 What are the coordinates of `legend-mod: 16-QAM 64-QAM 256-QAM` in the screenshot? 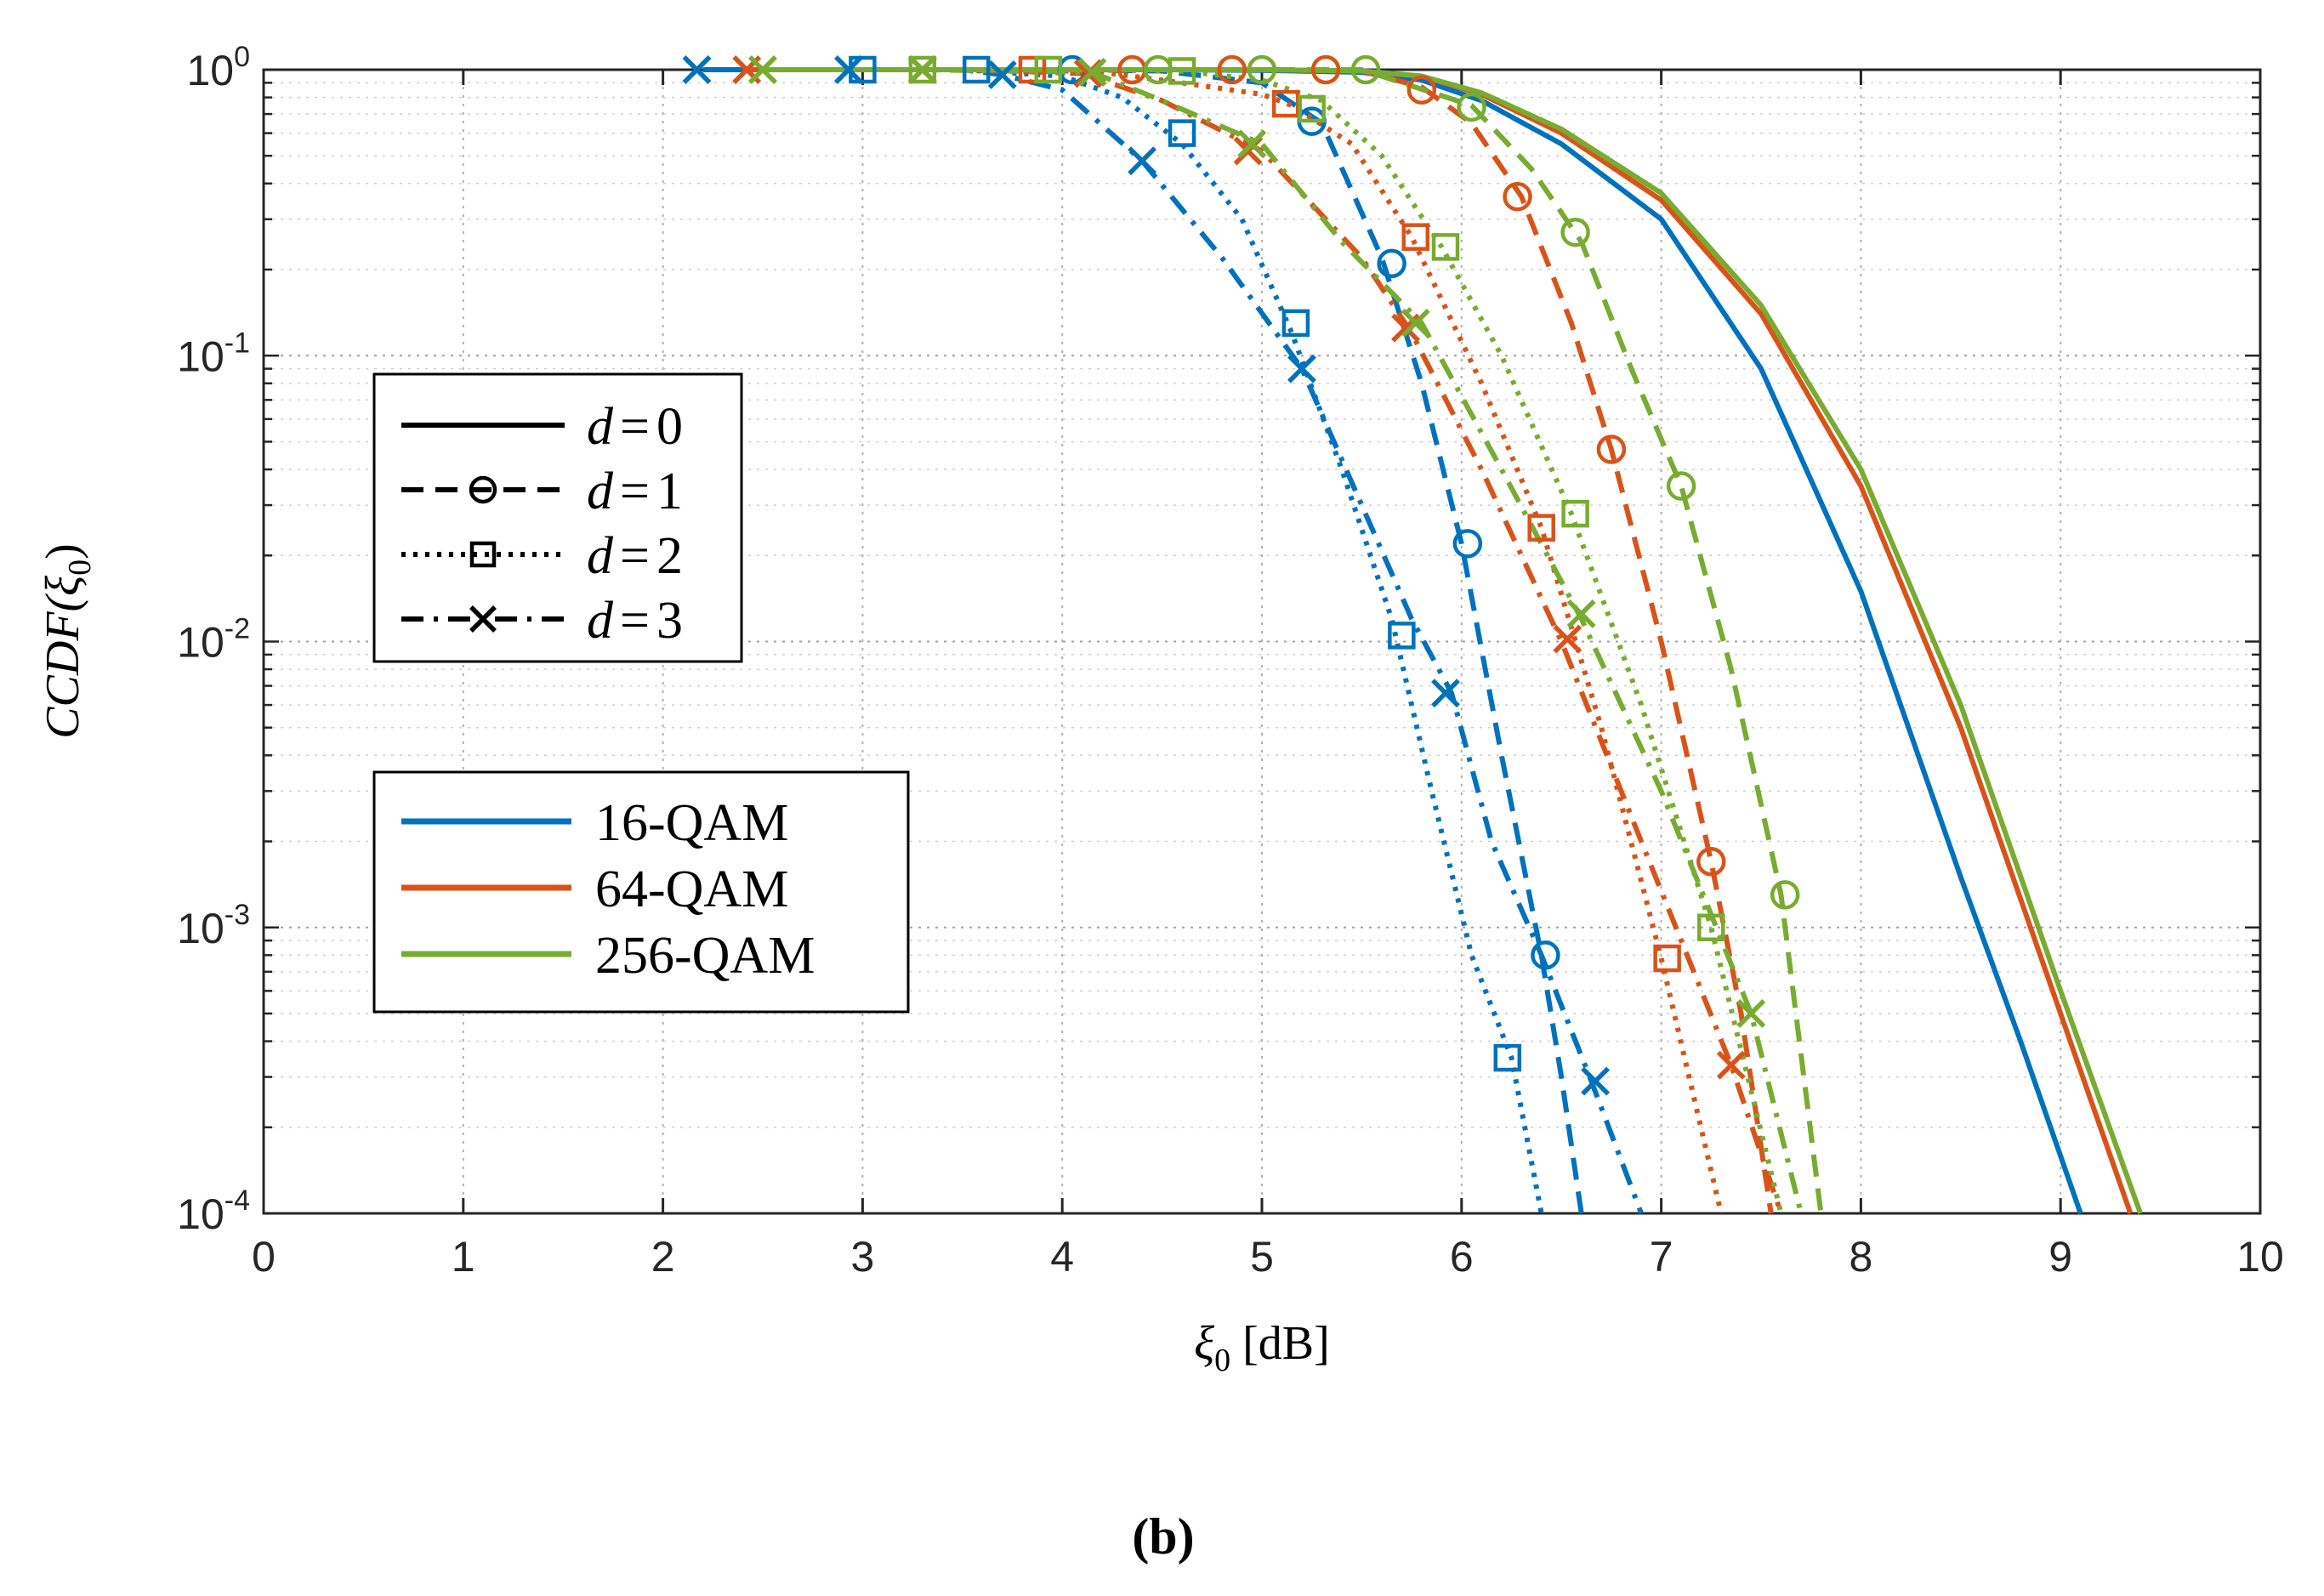 It's located at (641, 892).